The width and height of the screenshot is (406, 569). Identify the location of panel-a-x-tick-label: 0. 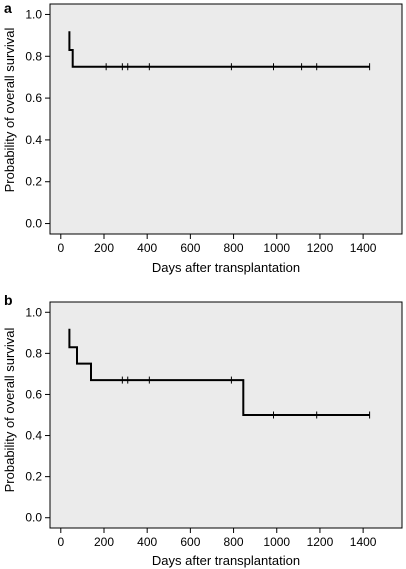
(60, 248).